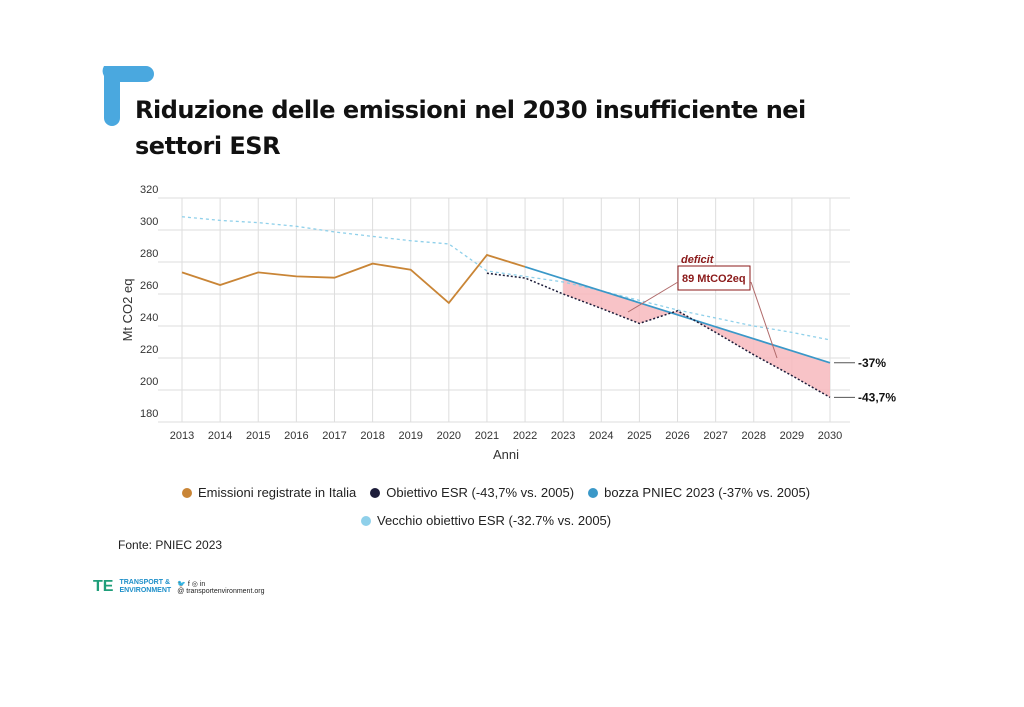 This screenshot has height=707, width=1024. Describe the element at coordinates (127, 310) in the screenshot. I see `y-axis-label: Mt CO2 eq` at that location.